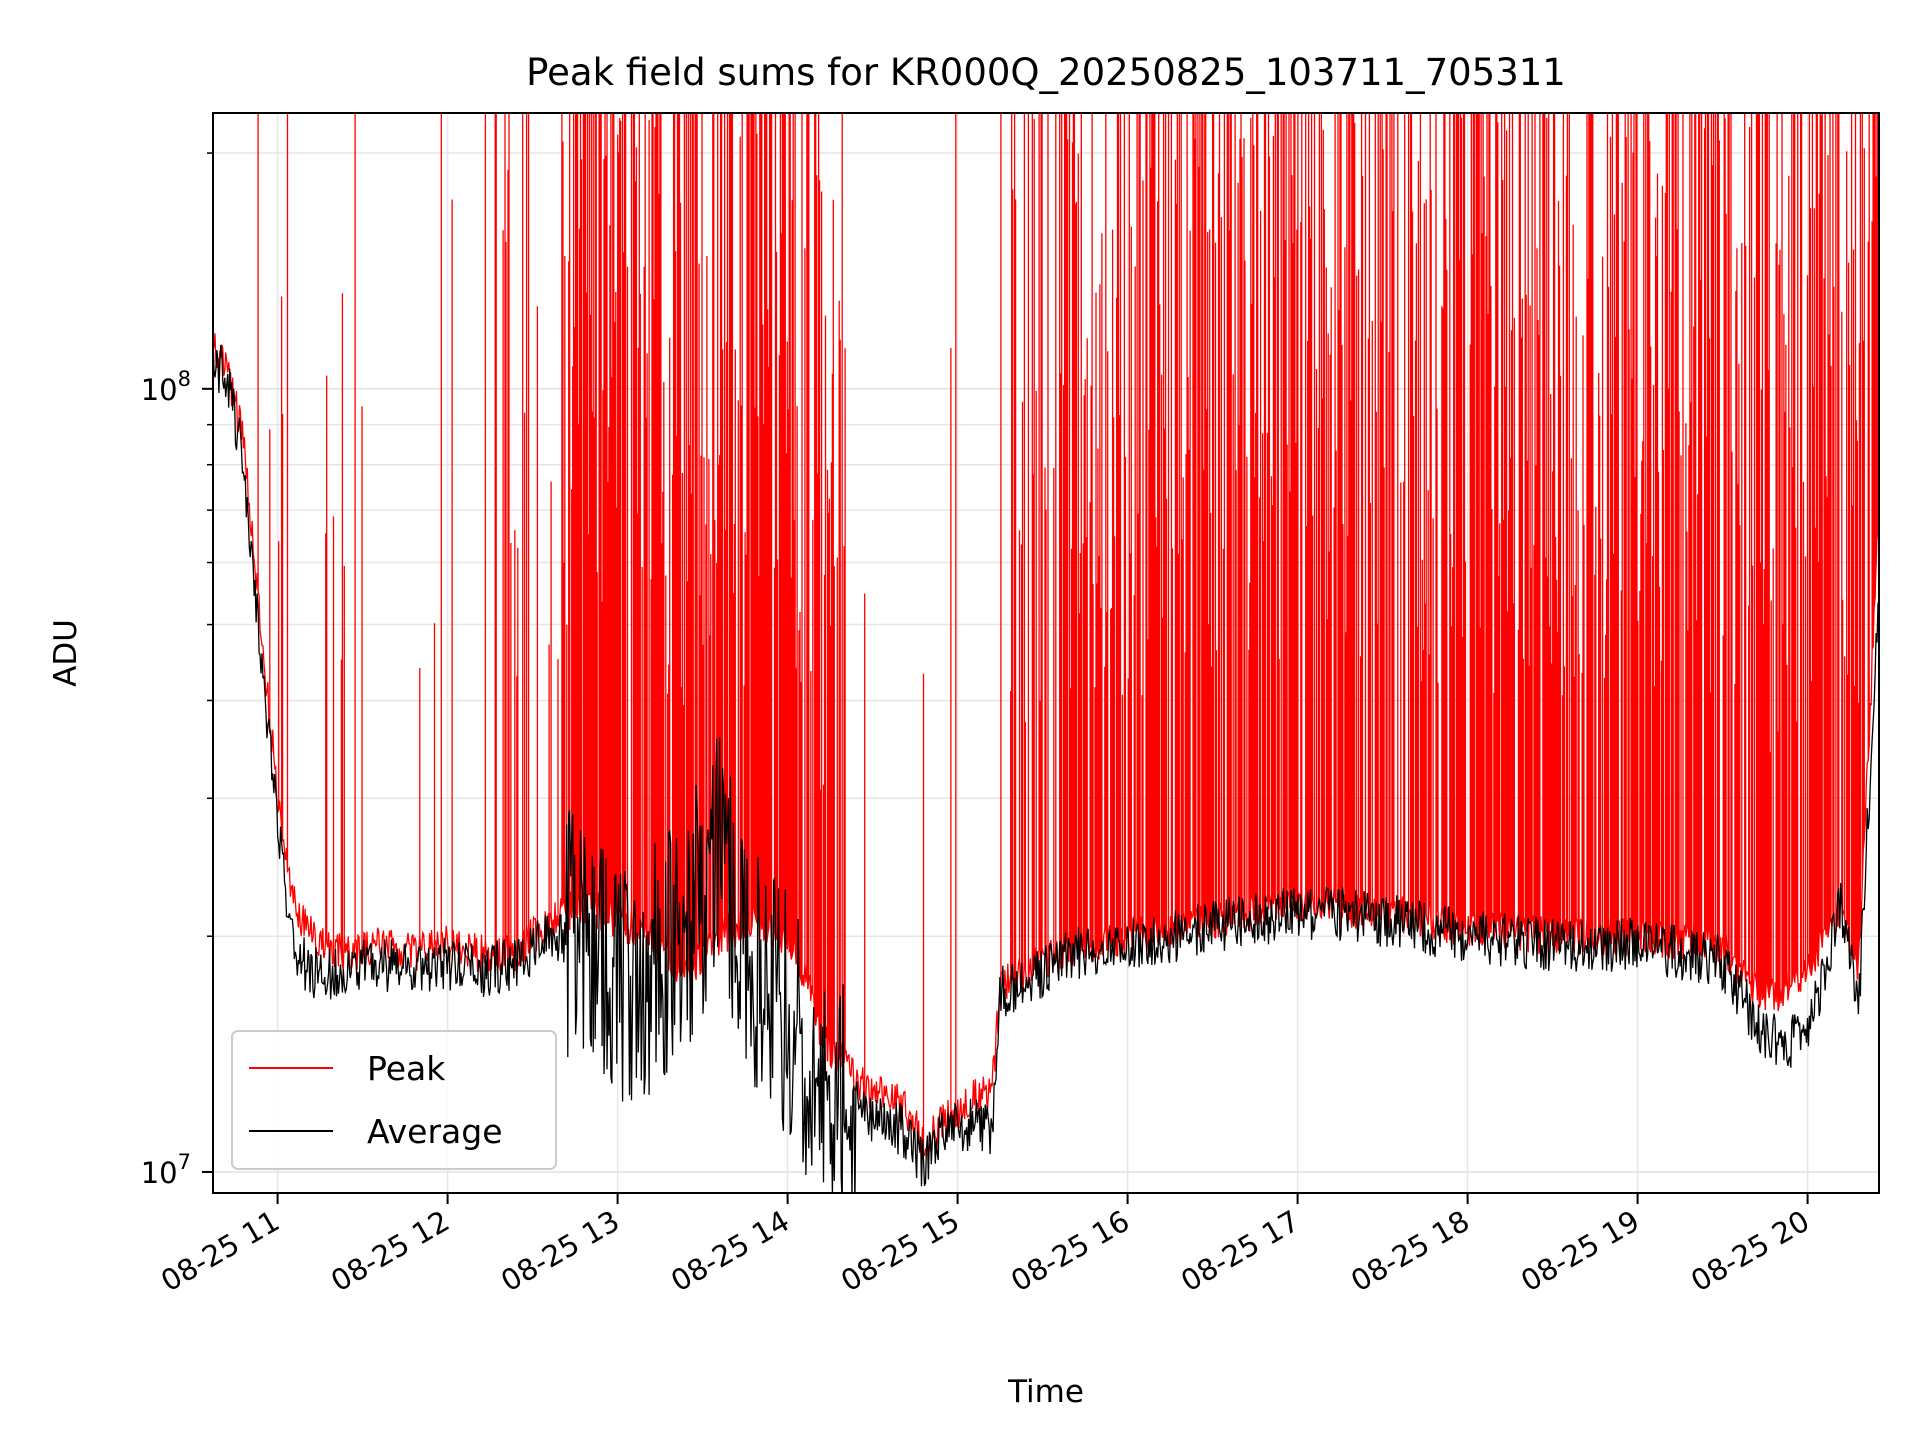 The width and height of the screenshot is (1920, 1440). I want to click on y-tick-label: 10⁸, so click(166, 387).